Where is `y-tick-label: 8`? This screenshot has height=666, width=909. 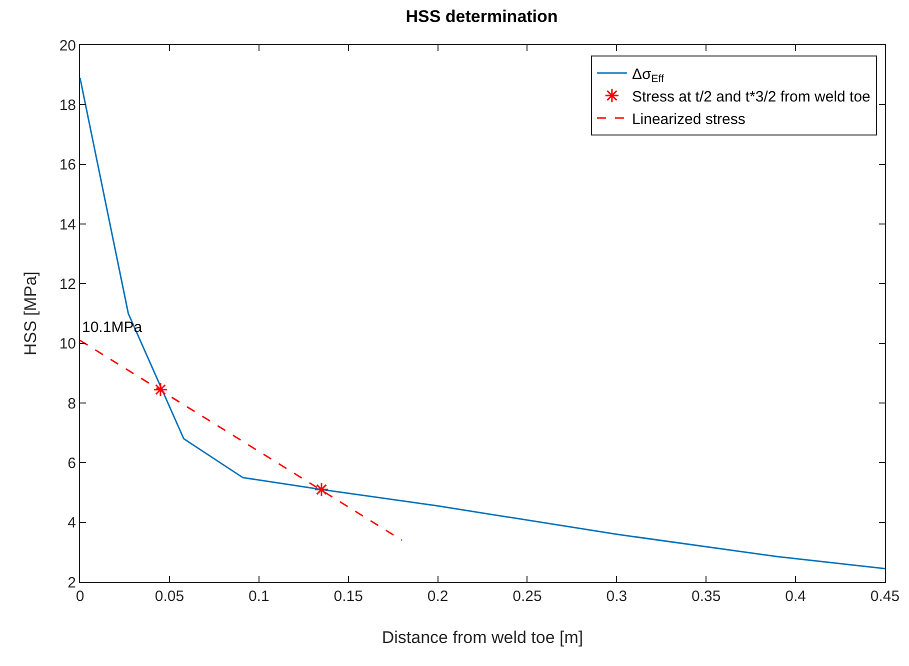 y-tick-label: 8 is located at coordinates (72, 403).